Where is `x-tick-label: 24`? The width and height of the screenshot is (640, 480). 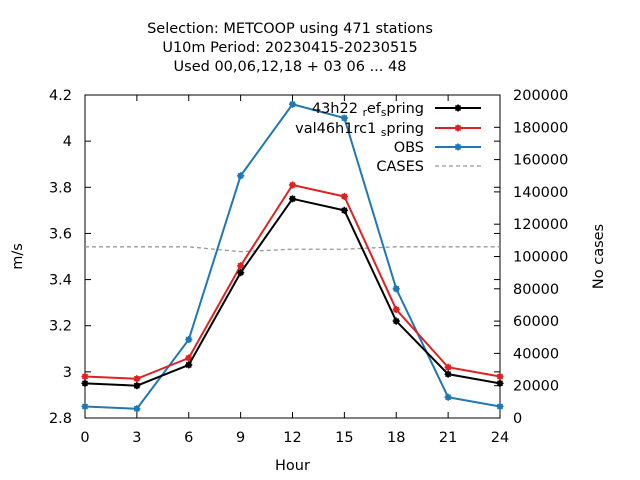
x-tick-label: 24 is located at coordinates (500, 438).